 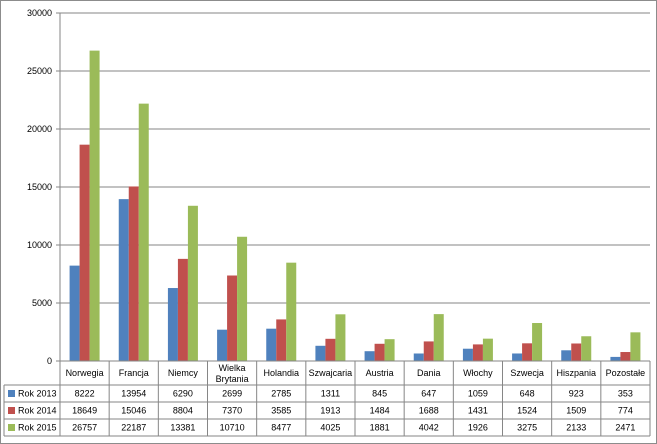 I want to click on data-table-cell: 647, so click(x=428, y=394).